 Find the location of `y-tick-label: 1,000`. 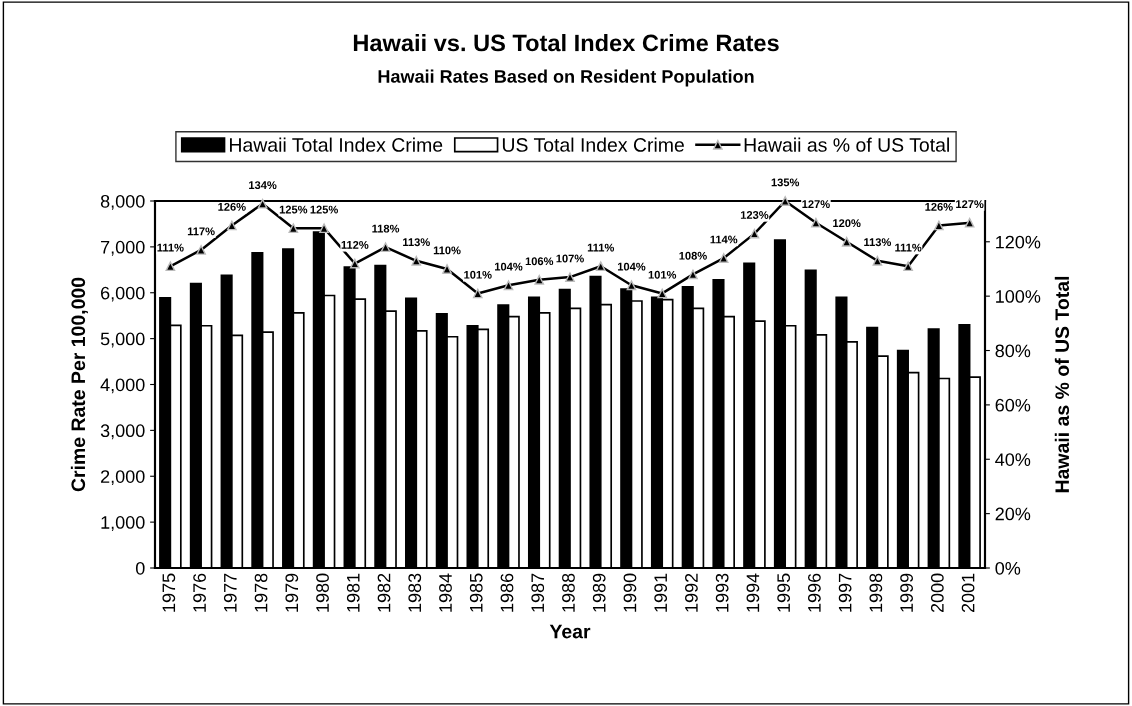

y-tick-label: 1,000 is located at coordinates (123, 523).